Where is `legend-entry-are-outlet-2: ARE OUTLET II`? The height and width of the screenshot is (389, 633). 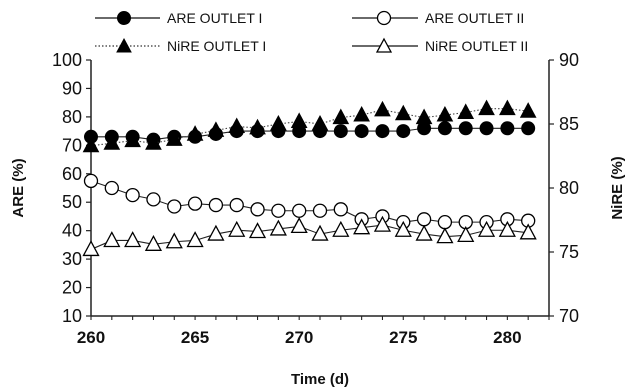
legend-entry-are-outlet-2: ARE OUTLET II is located at coordinates (438, 18).